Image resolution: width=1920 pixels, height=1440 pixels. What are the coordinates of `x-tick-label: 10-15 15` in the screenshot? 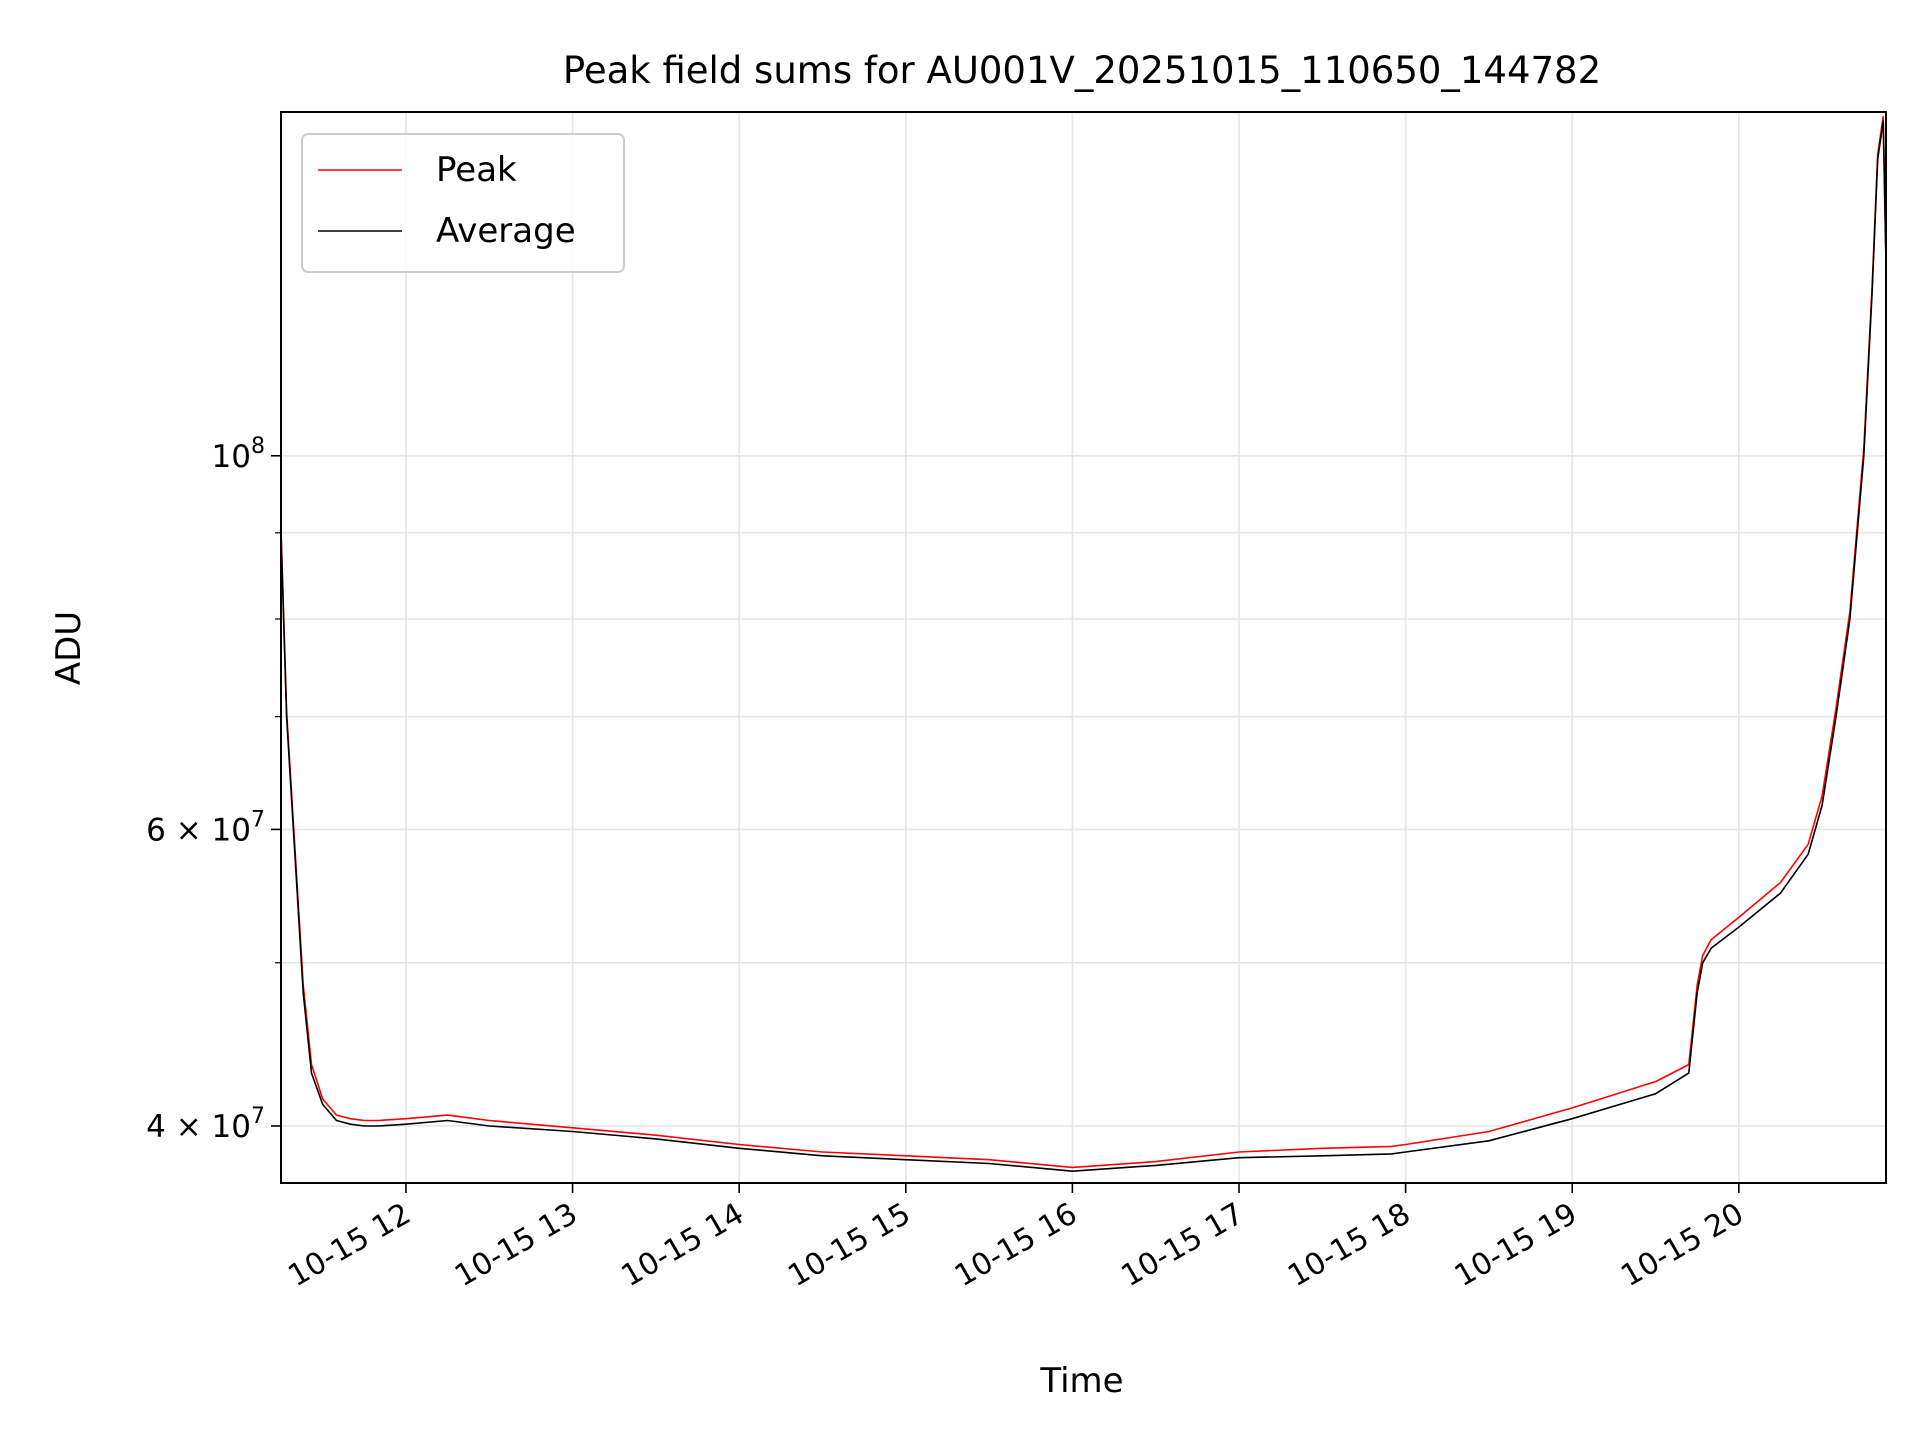 It's located at (849, 1245).